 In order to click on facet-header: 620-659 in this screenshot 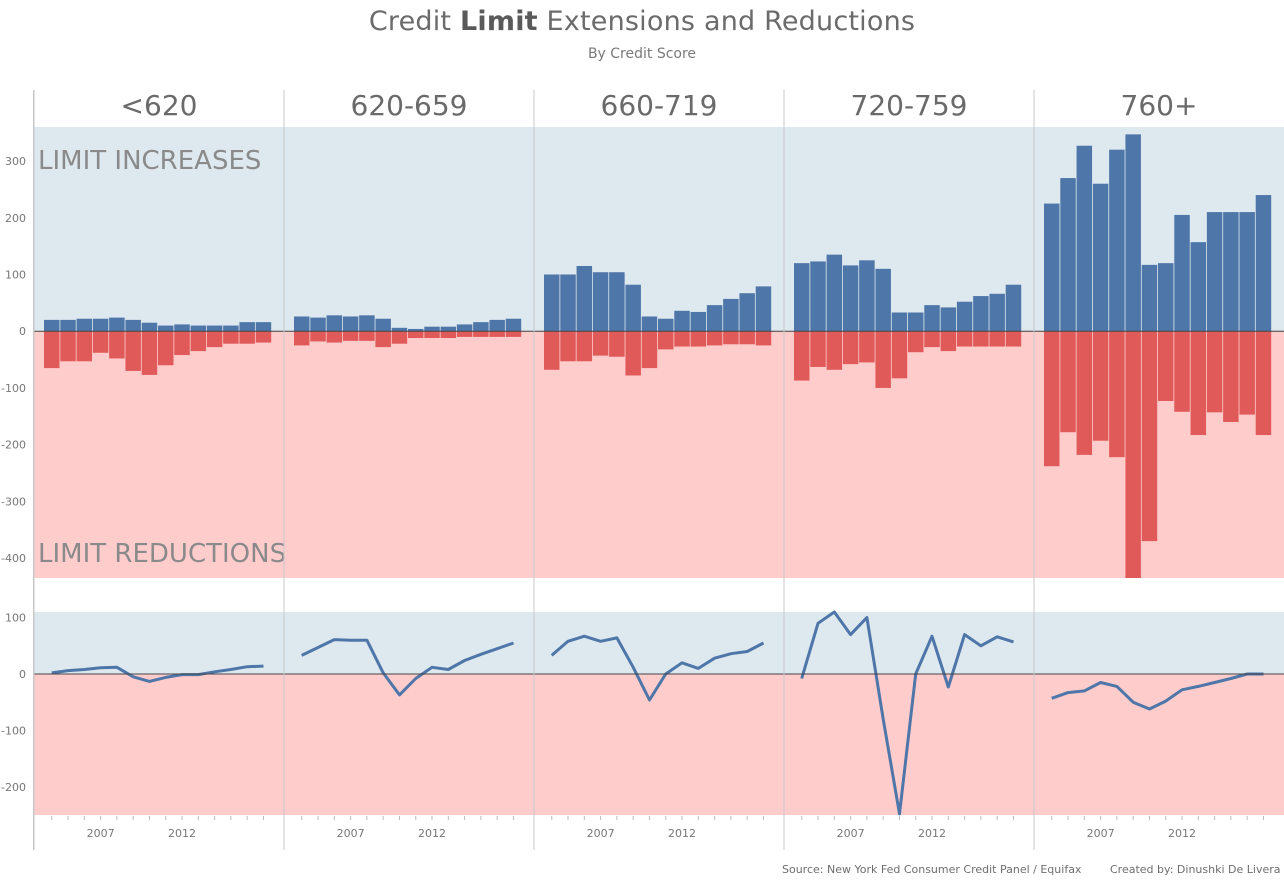, I will do `click(409, 105)`.